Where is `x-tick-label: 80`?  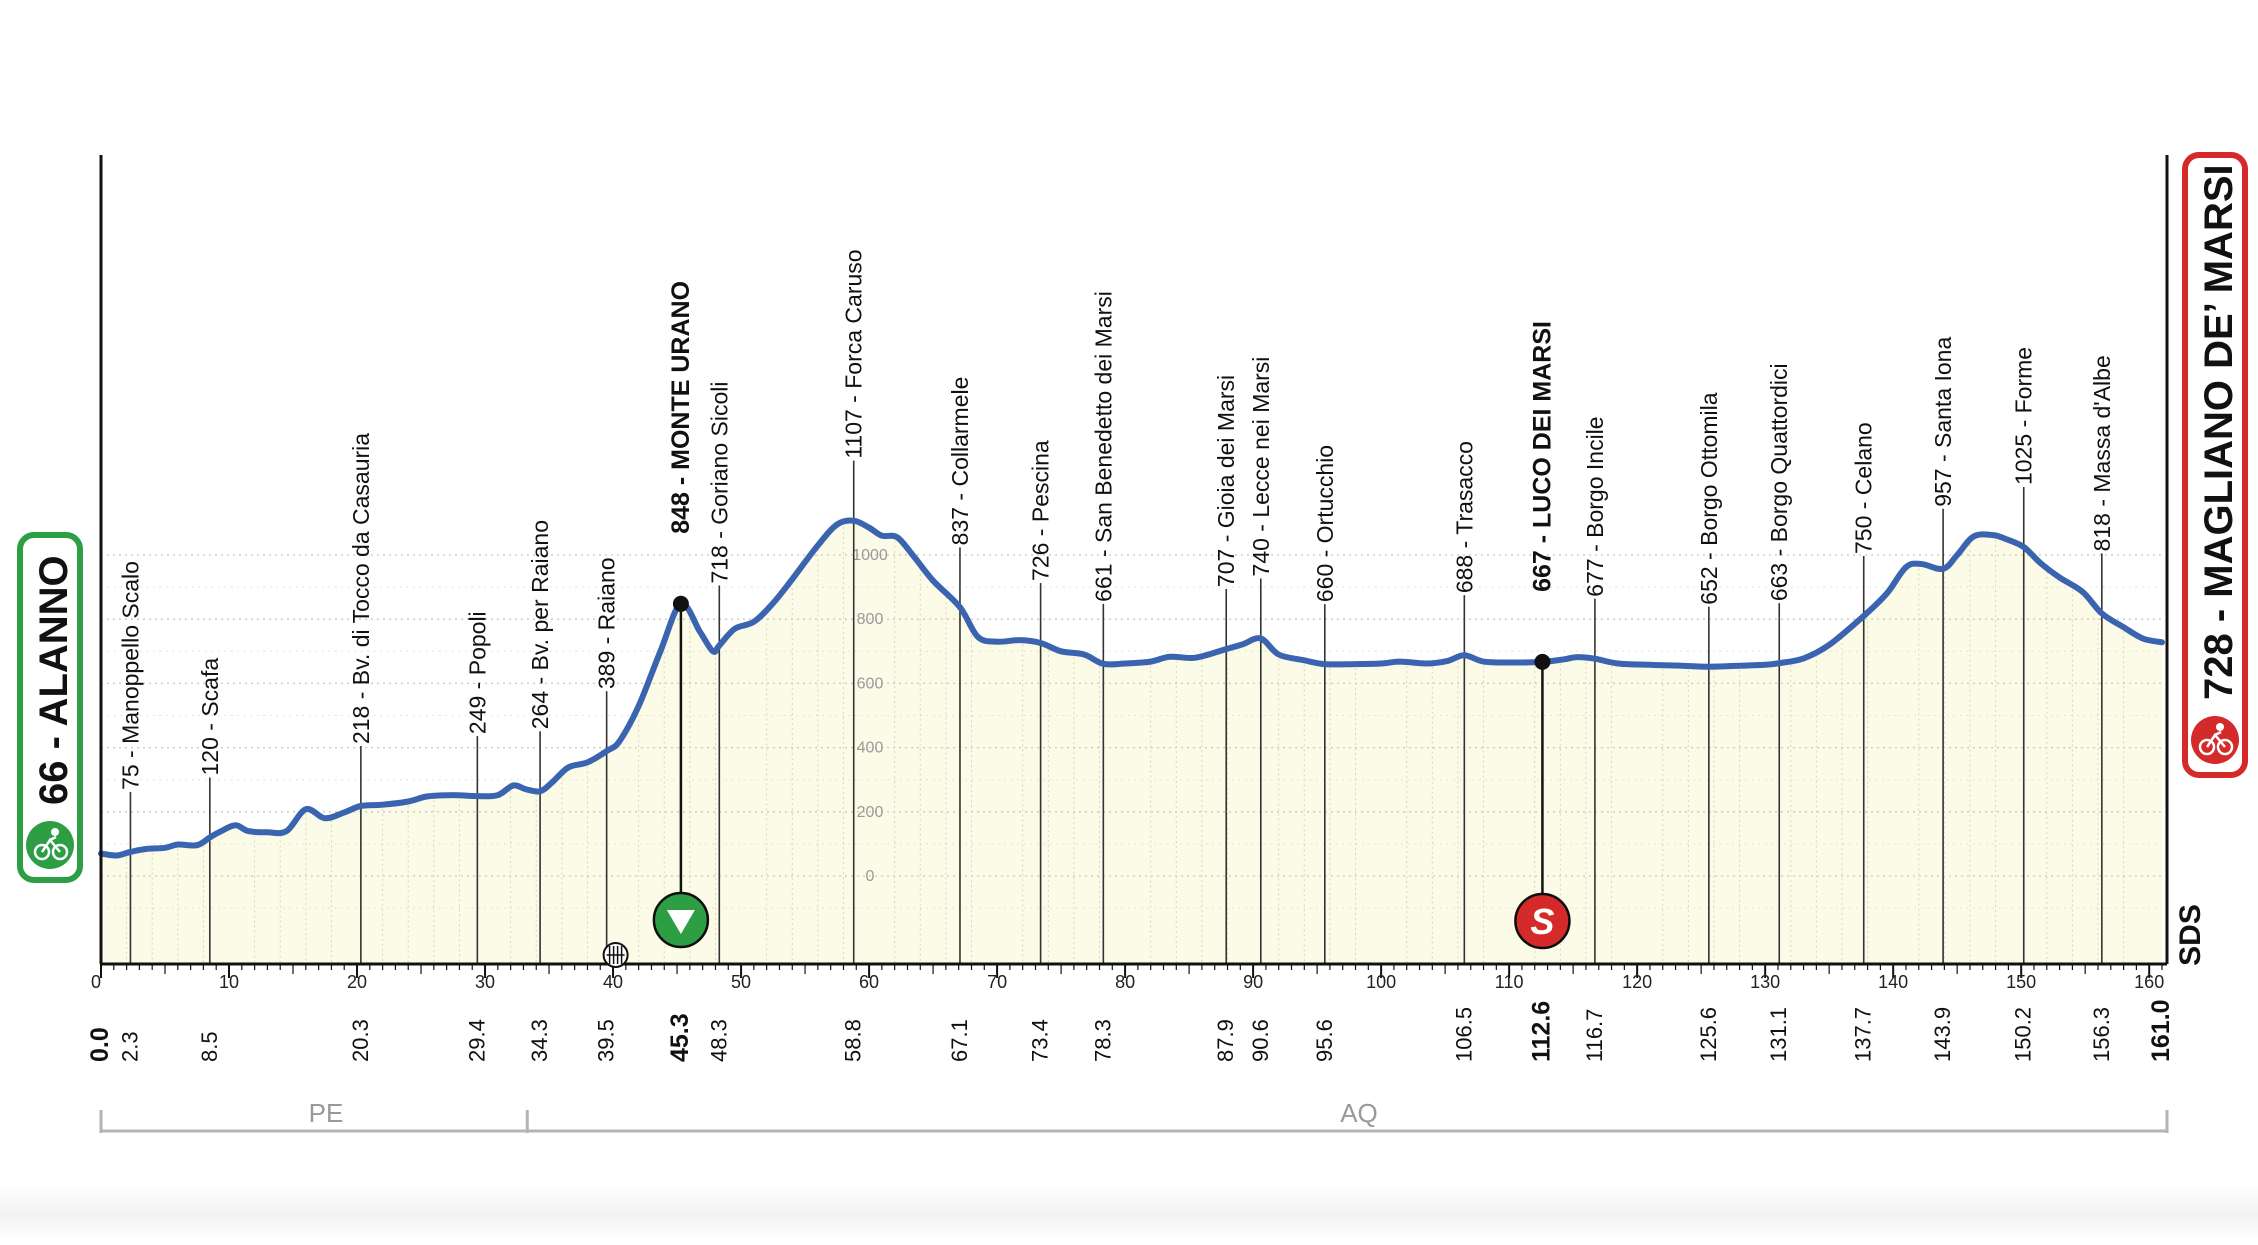 x-tick-label: 80 is located at coordinates (1125, 982).